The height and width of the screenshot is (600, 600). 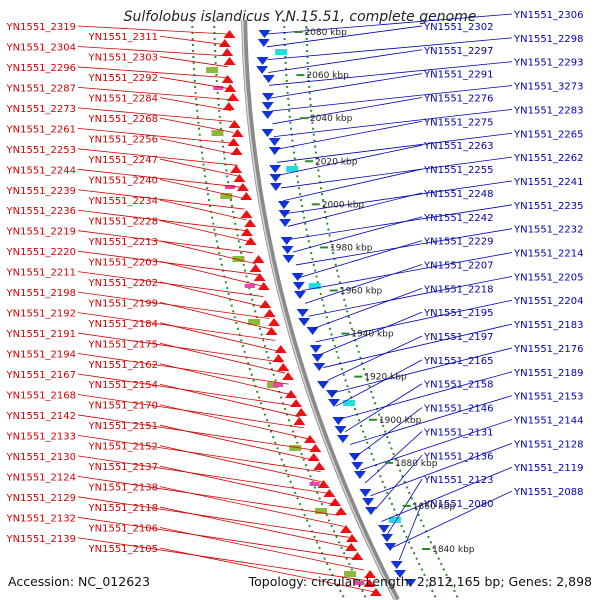 What do you see at coordinates (548, 277) in the screenshot?
I see `right-gene-label: YN1551_2205` at bounding box center [548, 277].